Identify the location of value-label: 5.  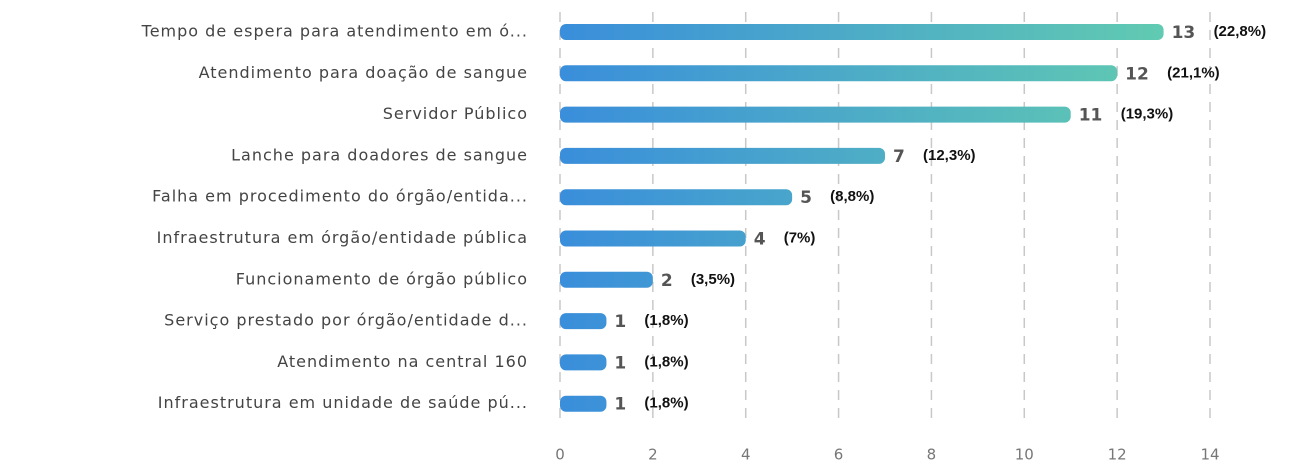
(806, 198).